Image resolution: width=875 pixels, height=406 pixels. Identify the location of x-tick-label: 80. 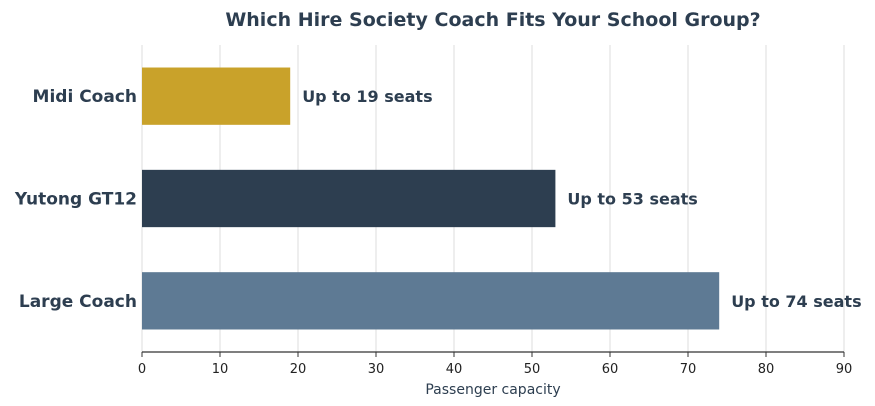
(766, 369).